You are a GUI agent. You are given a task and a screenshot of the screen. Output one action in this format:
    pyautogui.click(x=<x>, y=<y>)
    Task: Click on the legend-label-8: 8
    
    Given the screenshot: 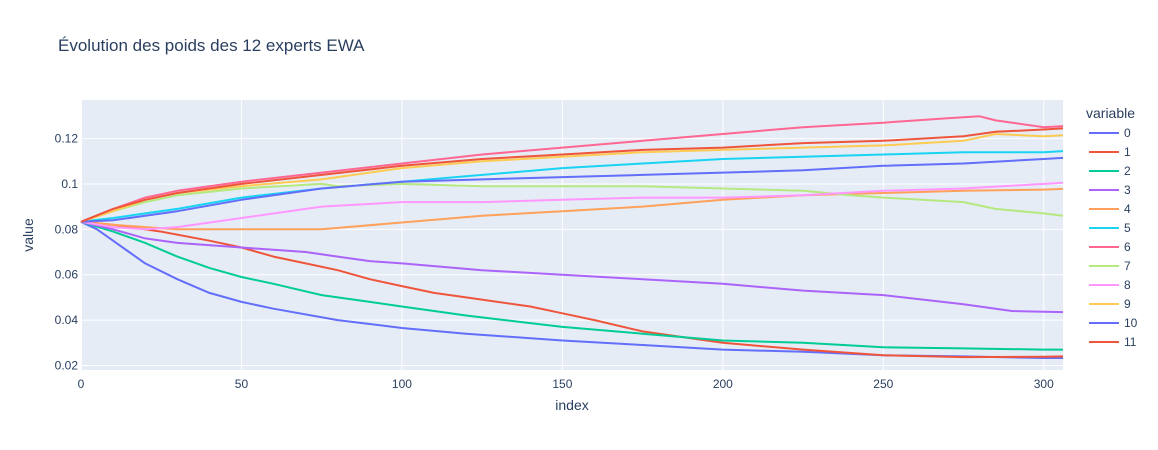 What is the action you would take?
    pyautogui.click(x=1127, y=285)
    